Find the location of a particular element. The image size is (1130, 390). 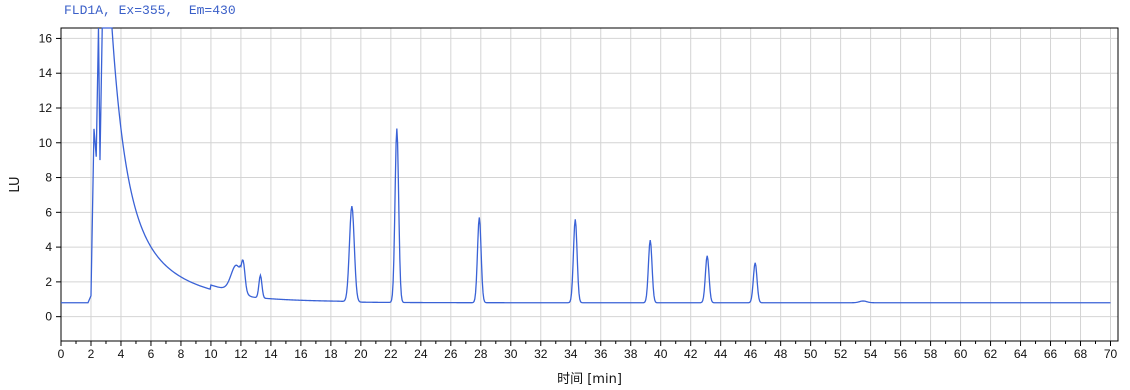

x-tick-label: 68 is located at coordinates (1081, 354).